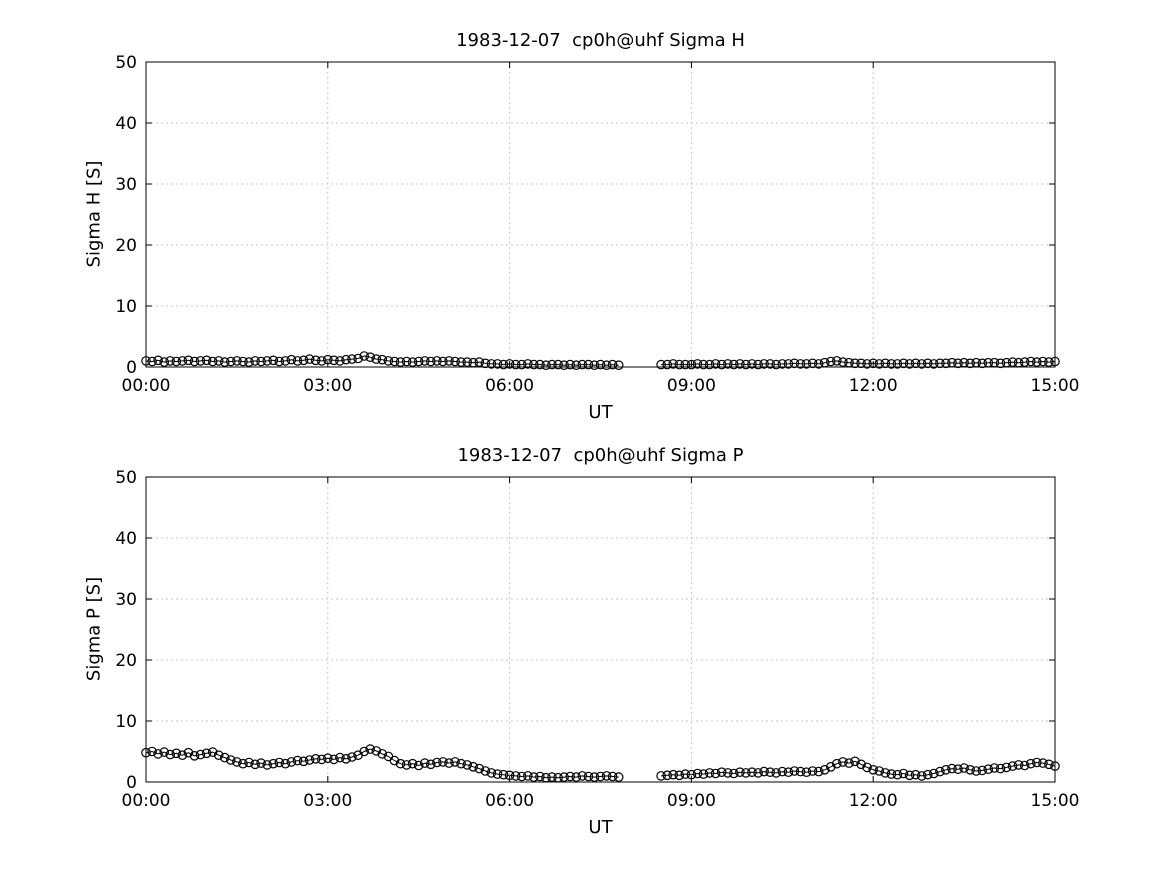 This screenshot has height=875, width=1167. What do you see at coordinates (600, 827) in the screenshot?
I see `x-axis-label-sigma-p: UT` at bounding box center [600, 827].